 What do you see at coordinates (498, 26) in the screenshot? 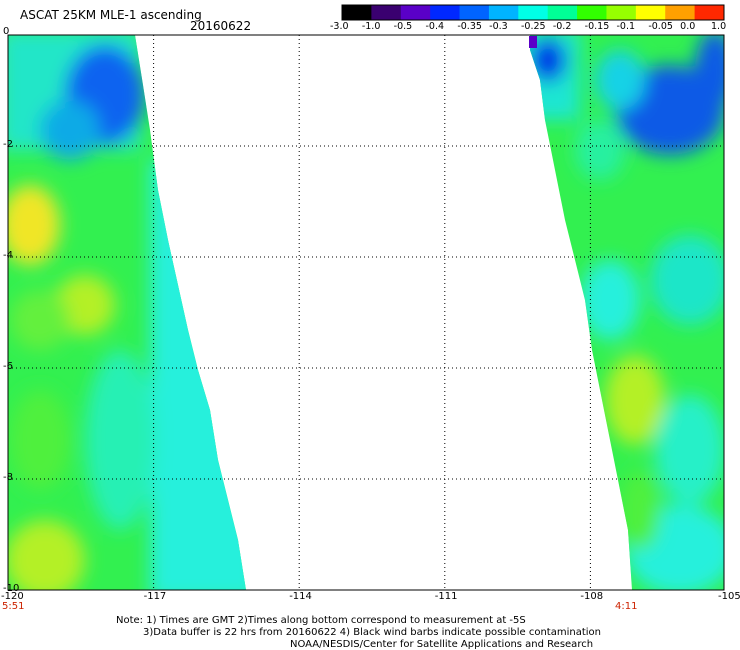
I see `colorbar-tick-label: -0.3` at bounding box center [498, 26].